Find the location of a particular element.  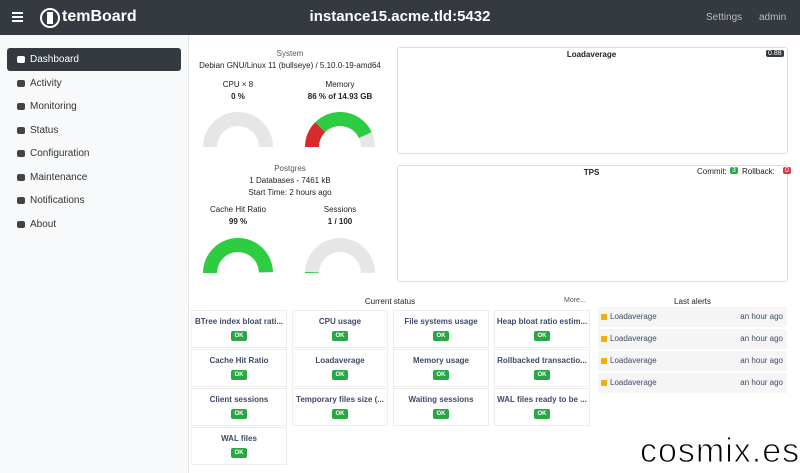

logo is located at coordinates (50, 18).